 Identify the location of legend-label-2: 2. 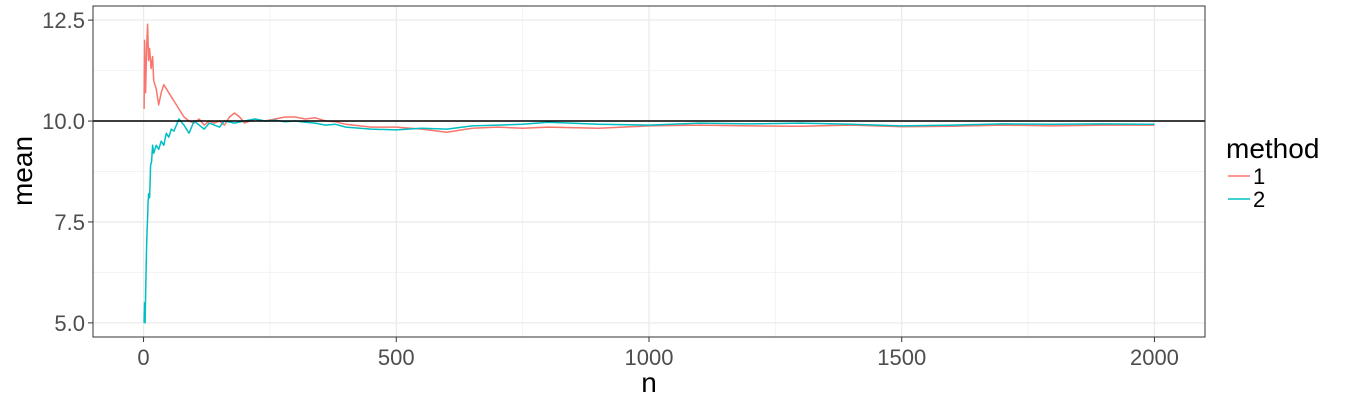
(1259, 199).